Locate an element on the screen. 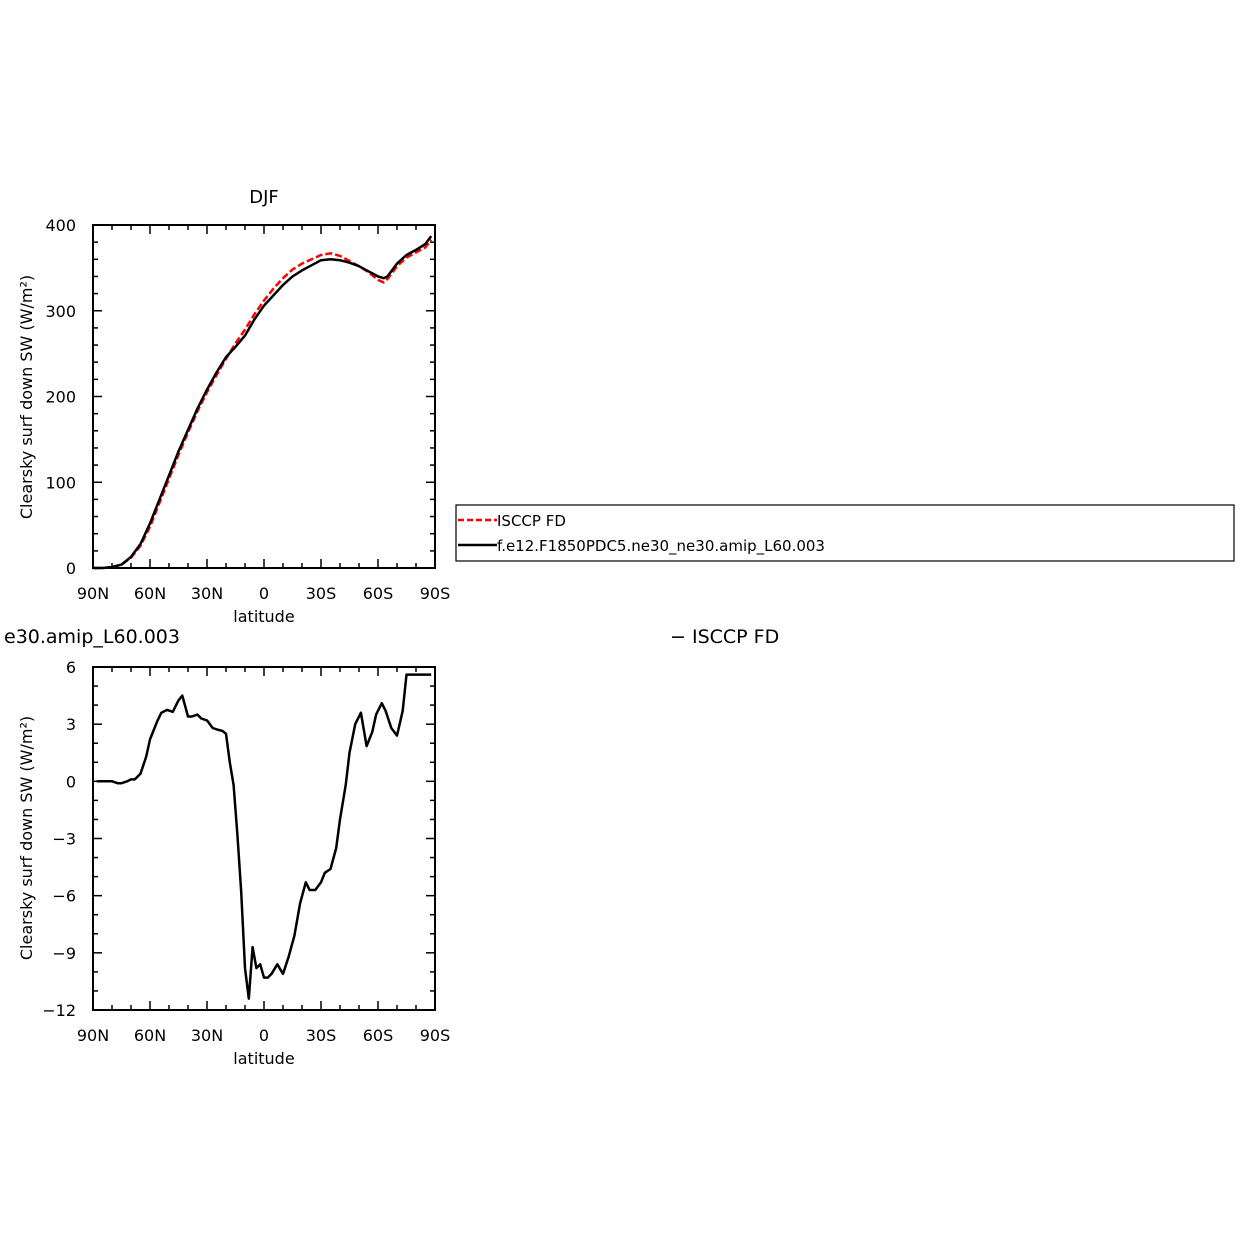 This screenshot has width=1253, height=1253. top-chart-title: DJF is located at coordinates (264, 197).